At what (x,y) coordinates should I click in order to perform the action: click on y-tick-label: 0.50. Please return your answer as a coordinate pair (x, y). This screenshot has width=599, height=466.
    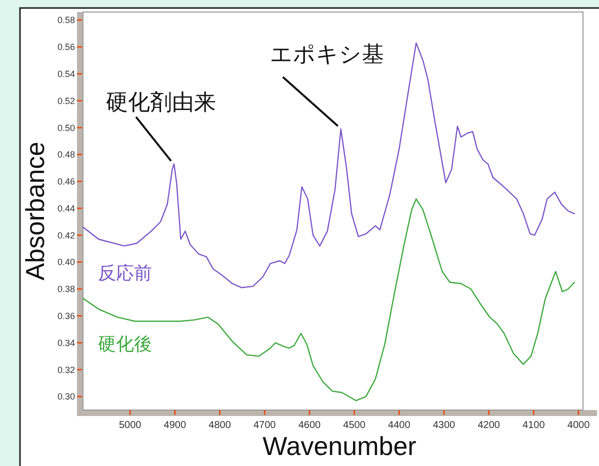
    Looking at the image, I should click on (66, 127).